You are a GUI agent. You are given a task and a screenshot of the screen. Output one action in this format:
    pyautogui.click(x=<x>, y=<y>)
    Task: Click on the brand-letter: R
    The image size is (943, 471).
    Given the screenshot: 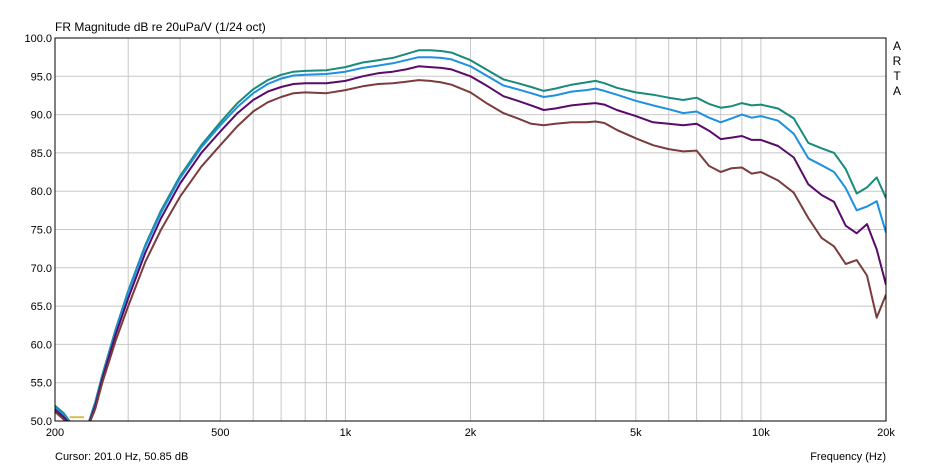 What is the action you would take?
    pyautogui.click(x=897, y=61)
    